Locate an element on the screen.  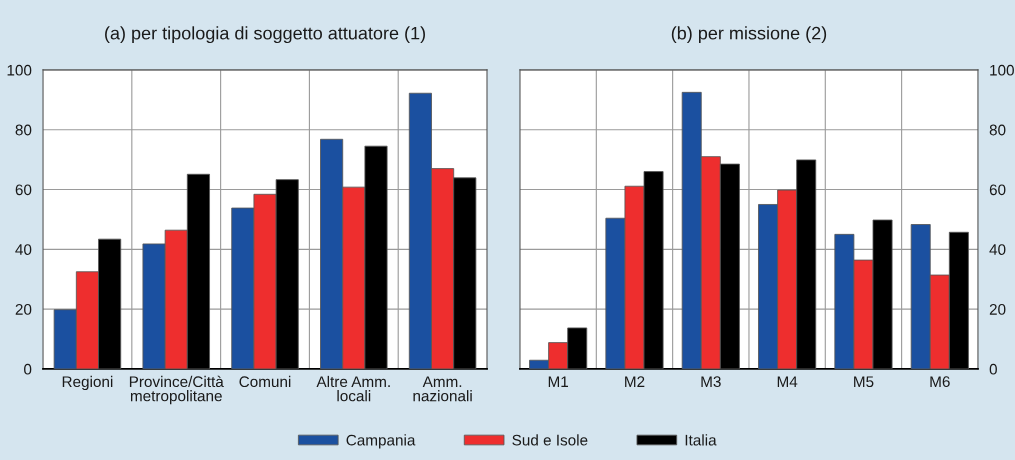
y-tick-label: 60 is located at coordinates (23, 190).